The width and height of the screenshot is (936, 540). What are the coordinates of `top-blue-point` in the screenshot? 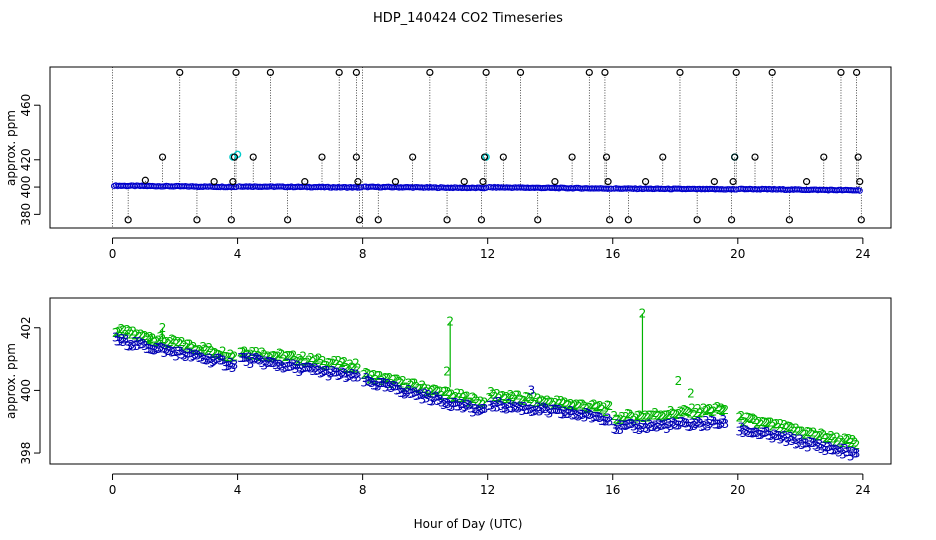 It's located at (859, 190).